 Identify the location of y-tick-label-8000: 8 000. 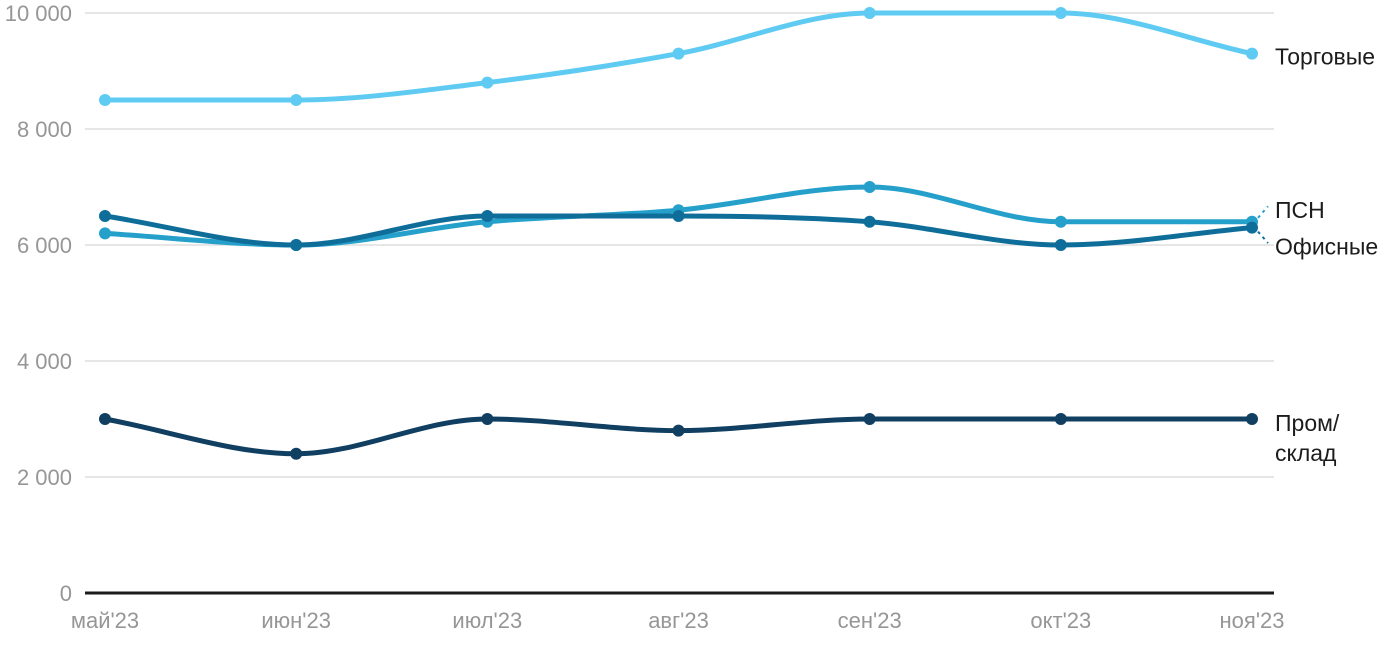
(44, 129).